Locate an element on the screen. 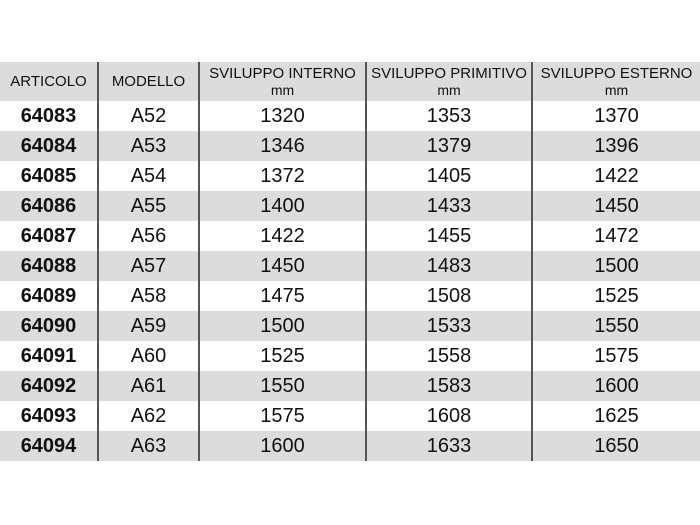 Image resolution: width=700 pixels, height=525 pixels. articolo-cell: 64092 is located at coordinates (48, 385).